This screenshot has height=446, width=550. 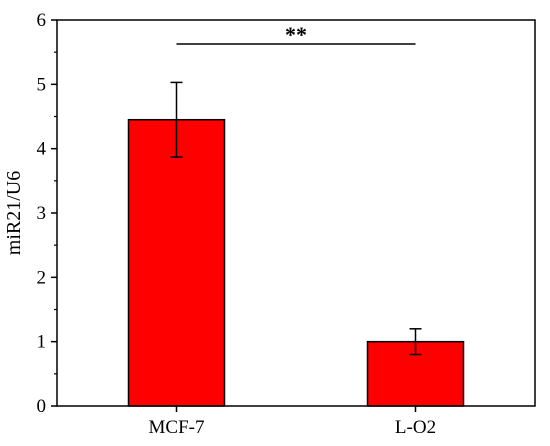 What do you see at coordinates (14, 213) in the screenshot?
I see `y-axis-title: miR21/U6` at bounding box center [14, 213].